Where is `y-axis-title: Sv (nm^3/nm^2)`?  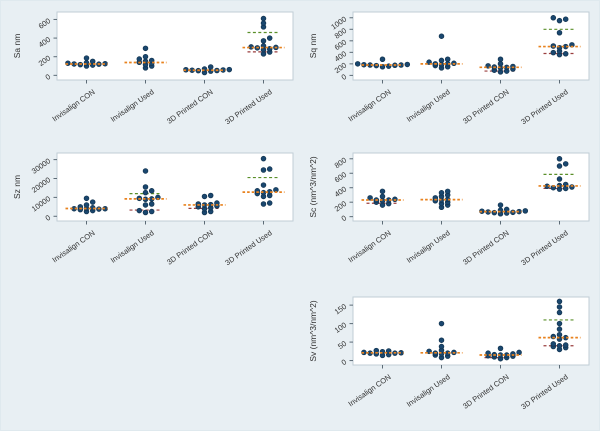
y-axis-title: Sv (nm^3/nm^2) is located at coordinates (313, 331).